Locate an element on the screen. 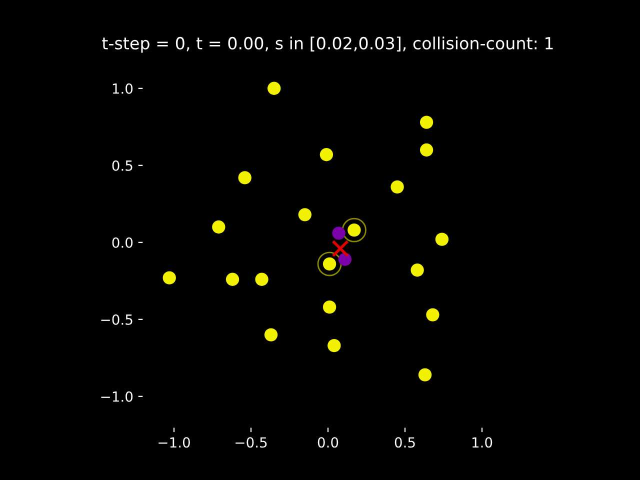 This screenshot has height=480, width=640. x-tick-label: −1.0 is located at coordinates (174, 442).